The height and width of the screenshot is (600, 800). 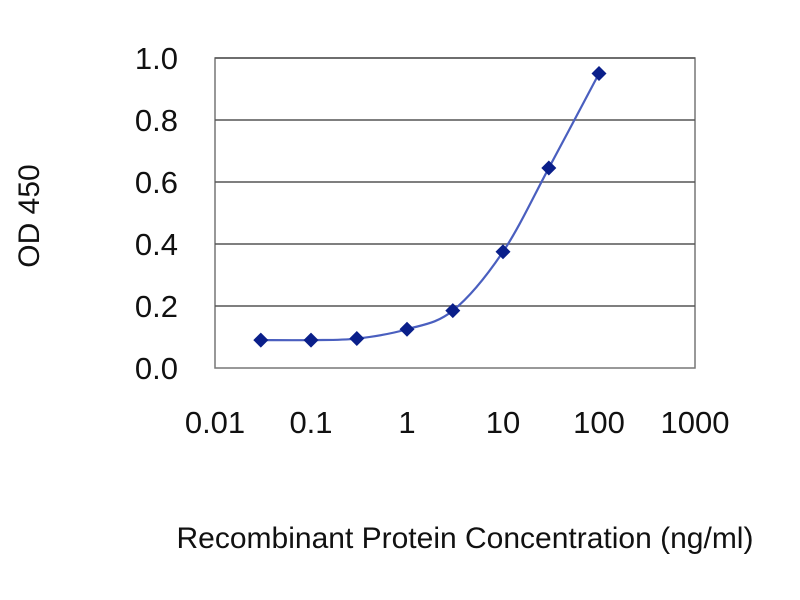 What do you see at coordinates (457, 422) in the screenshot?
I see `x-axis-tick-labels: 0.01 0.1 1 10 100 1000` at bounding box center [457, 422].